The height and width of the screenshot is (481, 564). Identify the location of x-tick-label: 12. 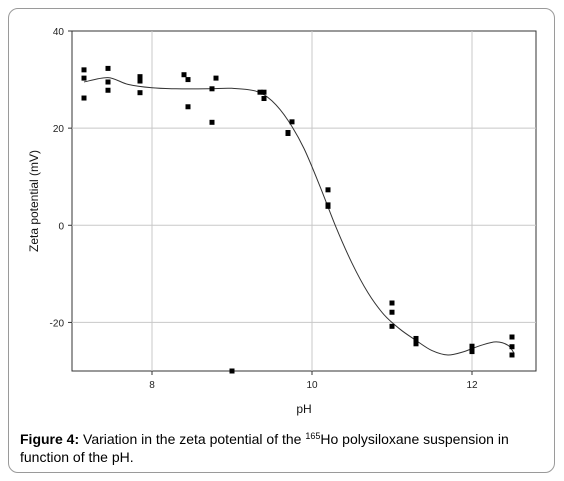
(472, 385).